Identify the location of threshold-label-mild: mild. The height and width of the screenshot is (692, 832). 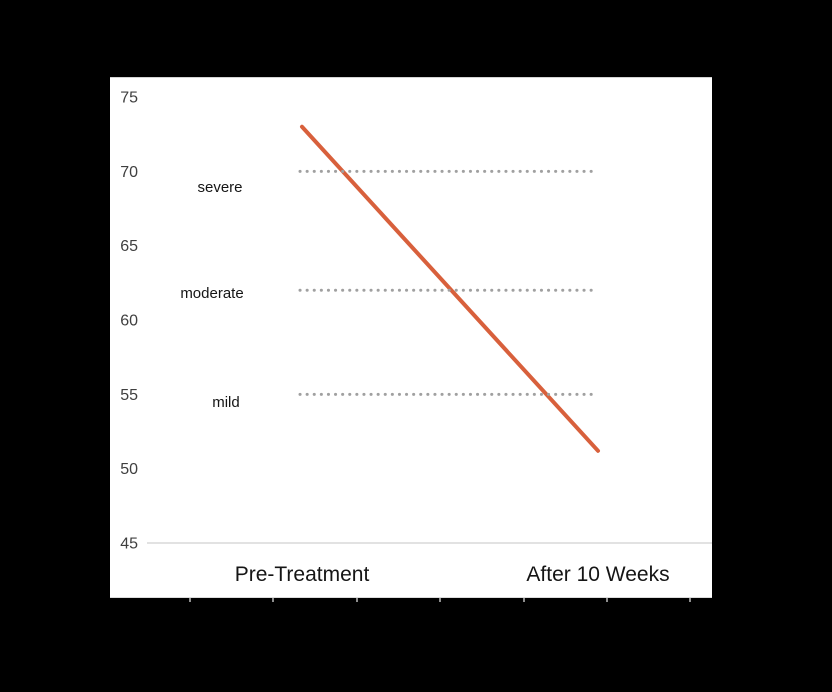
(226, 402).